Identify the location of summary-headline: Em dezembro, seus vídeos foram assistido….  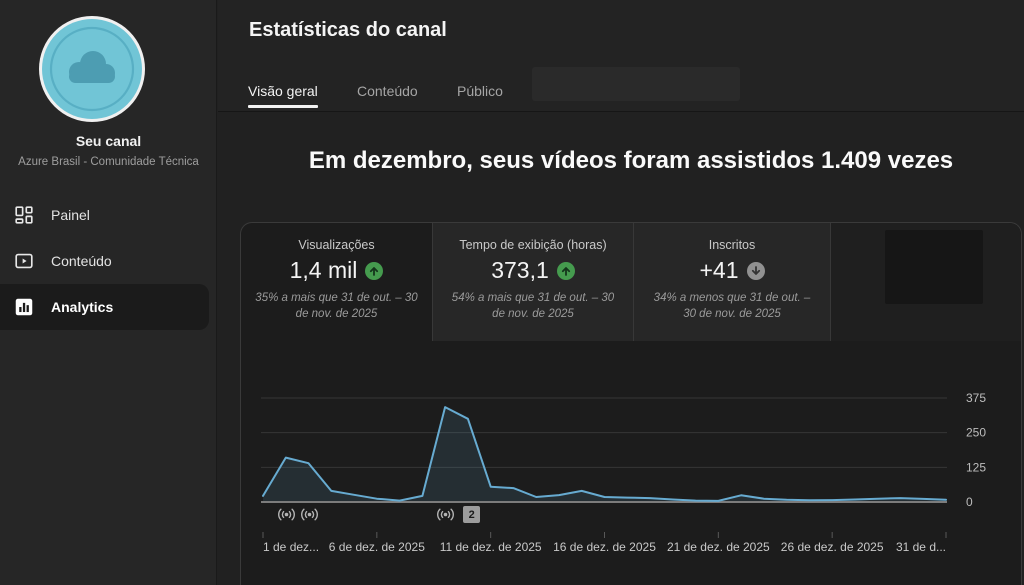
(631, 160).